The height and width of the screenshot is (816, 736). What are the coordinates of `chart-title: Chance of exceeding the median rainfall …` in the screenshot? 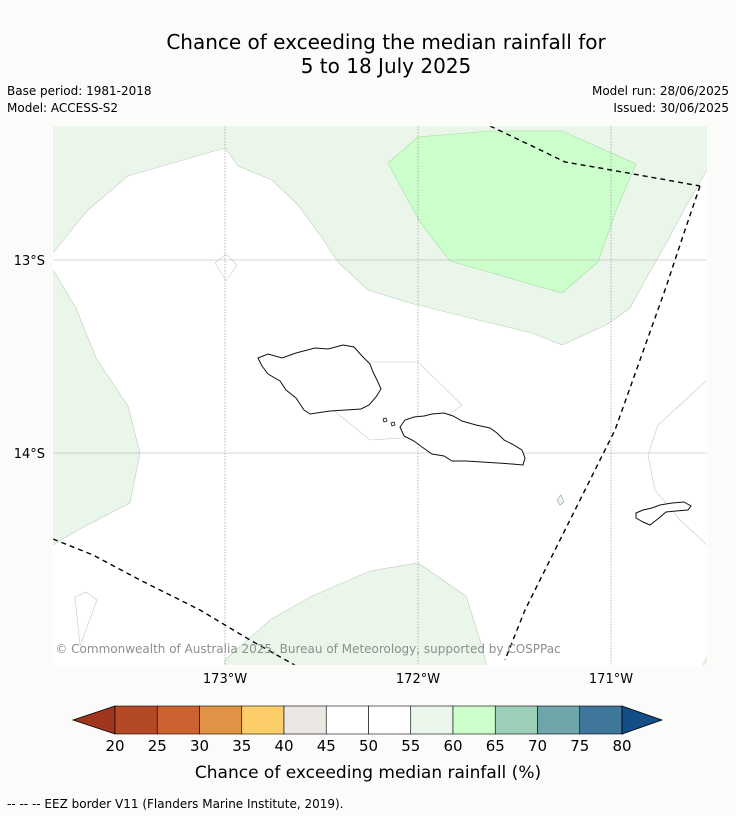 It's located at (368, 54).